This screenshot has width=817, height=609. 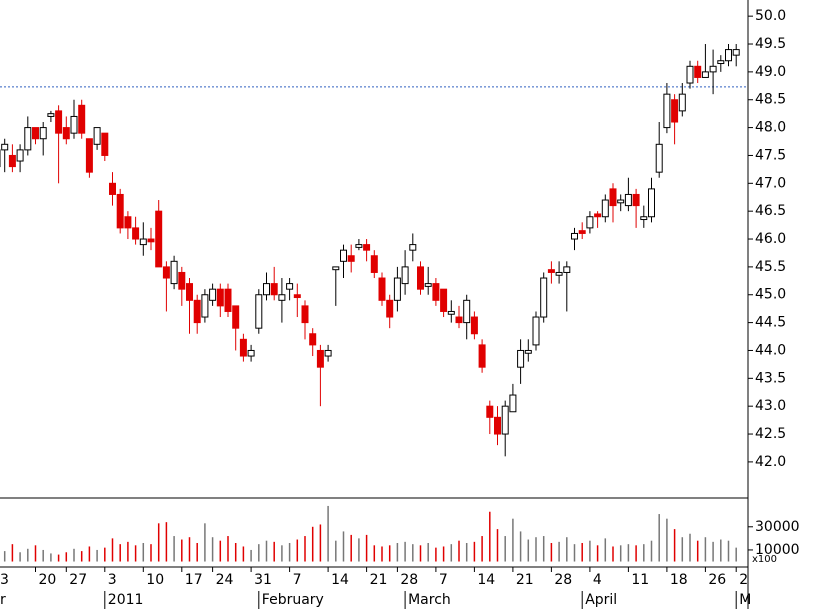 I want to click on x-tick-label: 18, so click(x=679, y=580).